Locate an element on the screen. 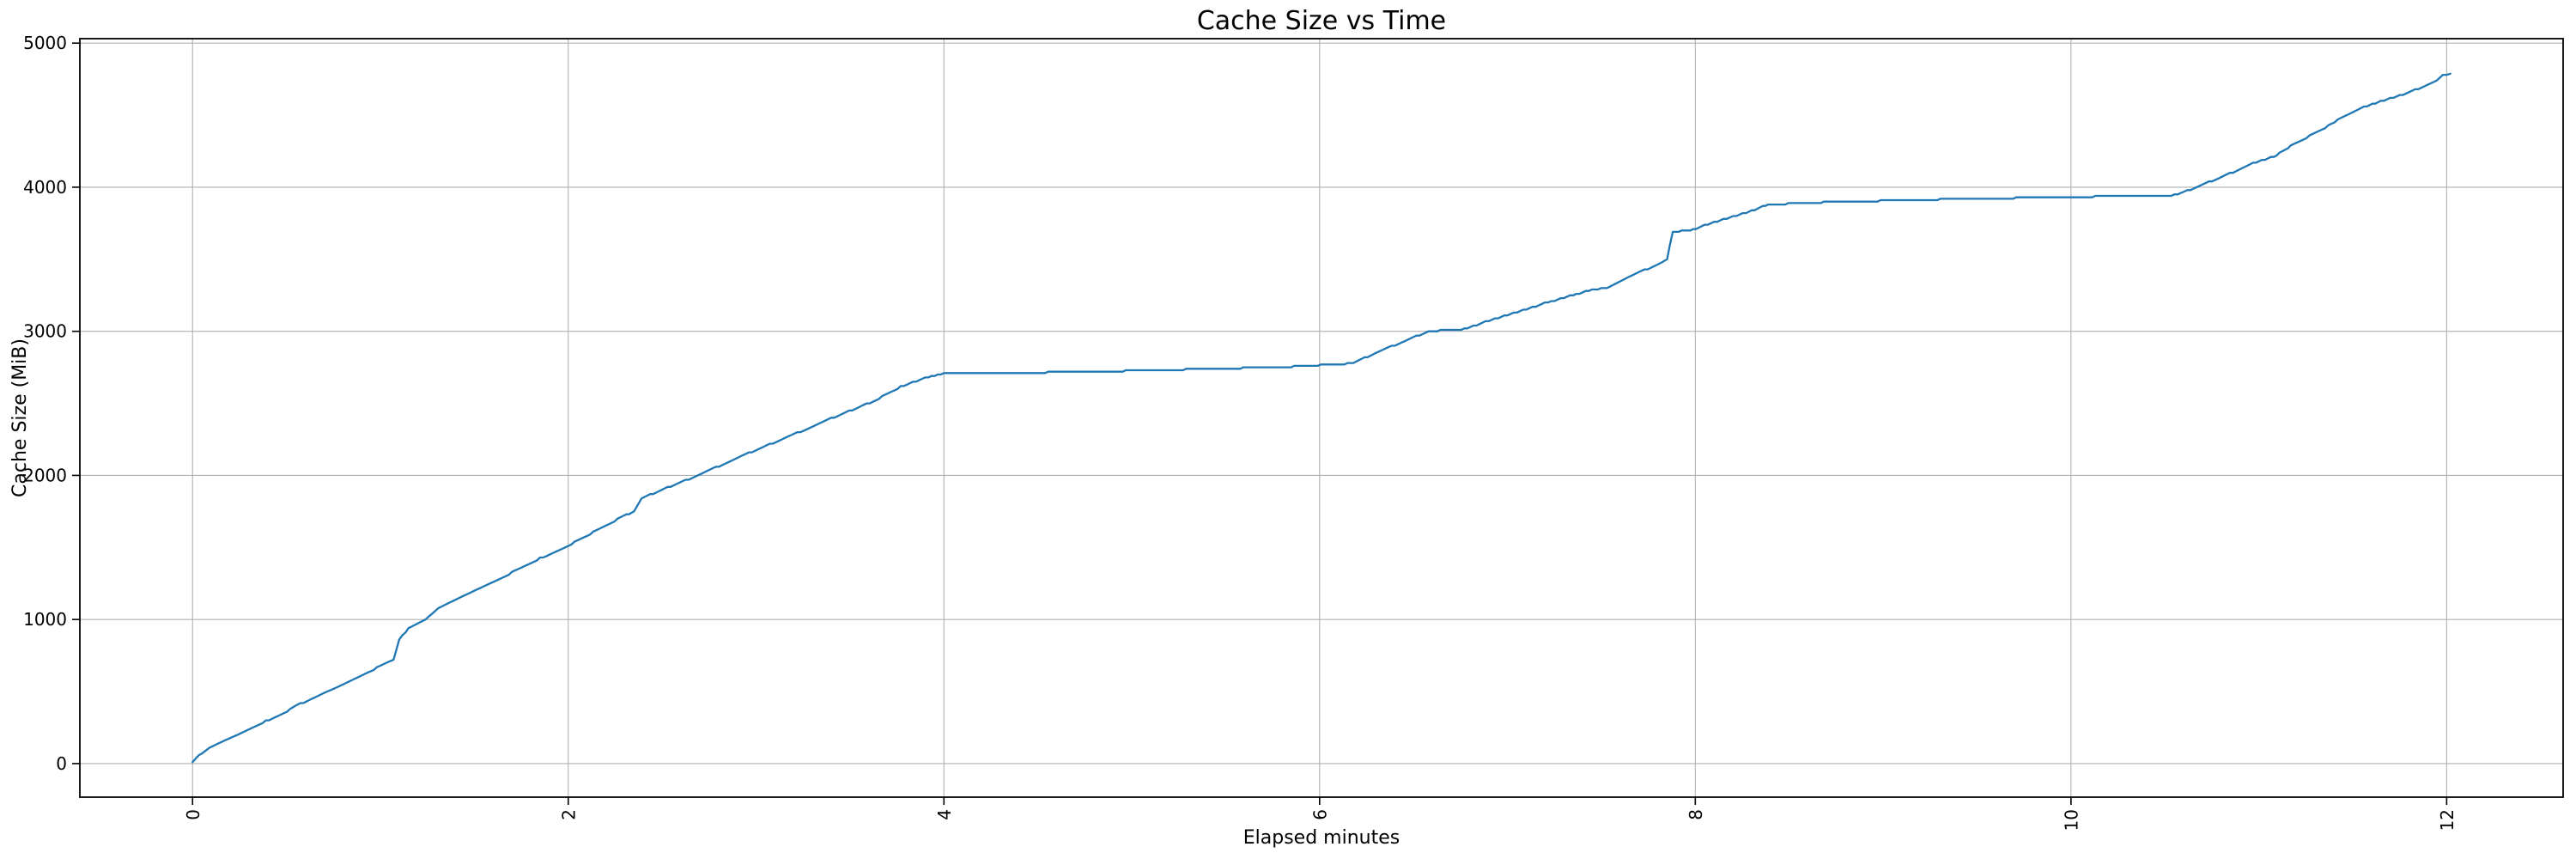 This screenshot has height=859, width=2576. x-tick-label: 0 is located at coordinates (193, 814).